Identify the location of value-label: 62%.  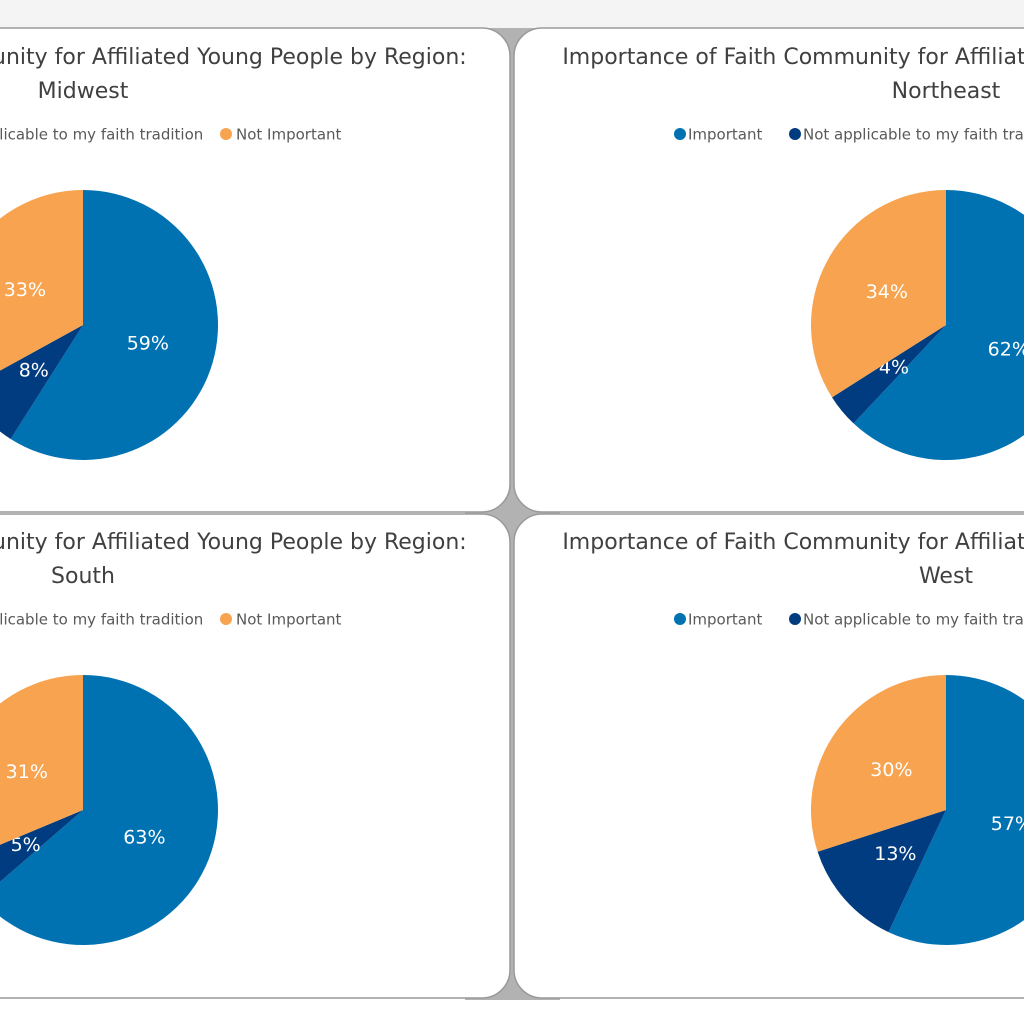
(1006, 349).